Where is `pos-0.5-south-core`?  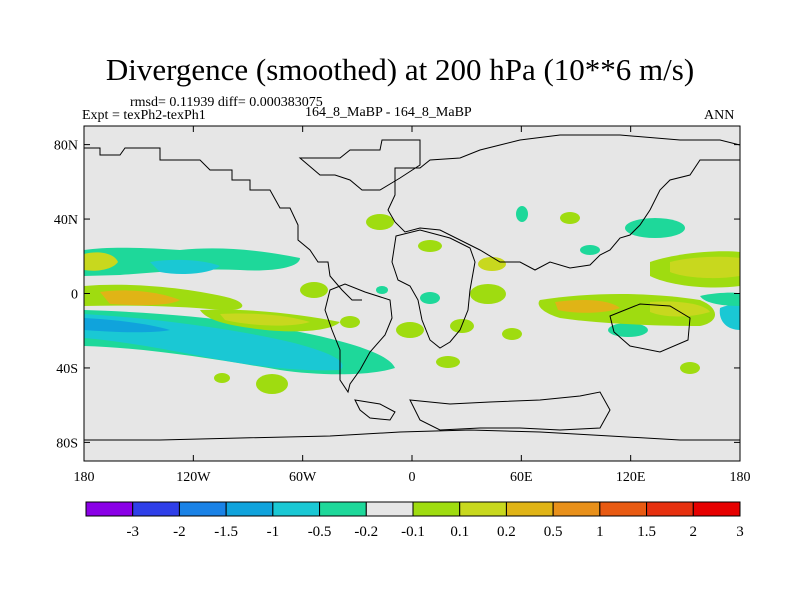 pos-0.5-south-core is located at coordinates (265, 319).